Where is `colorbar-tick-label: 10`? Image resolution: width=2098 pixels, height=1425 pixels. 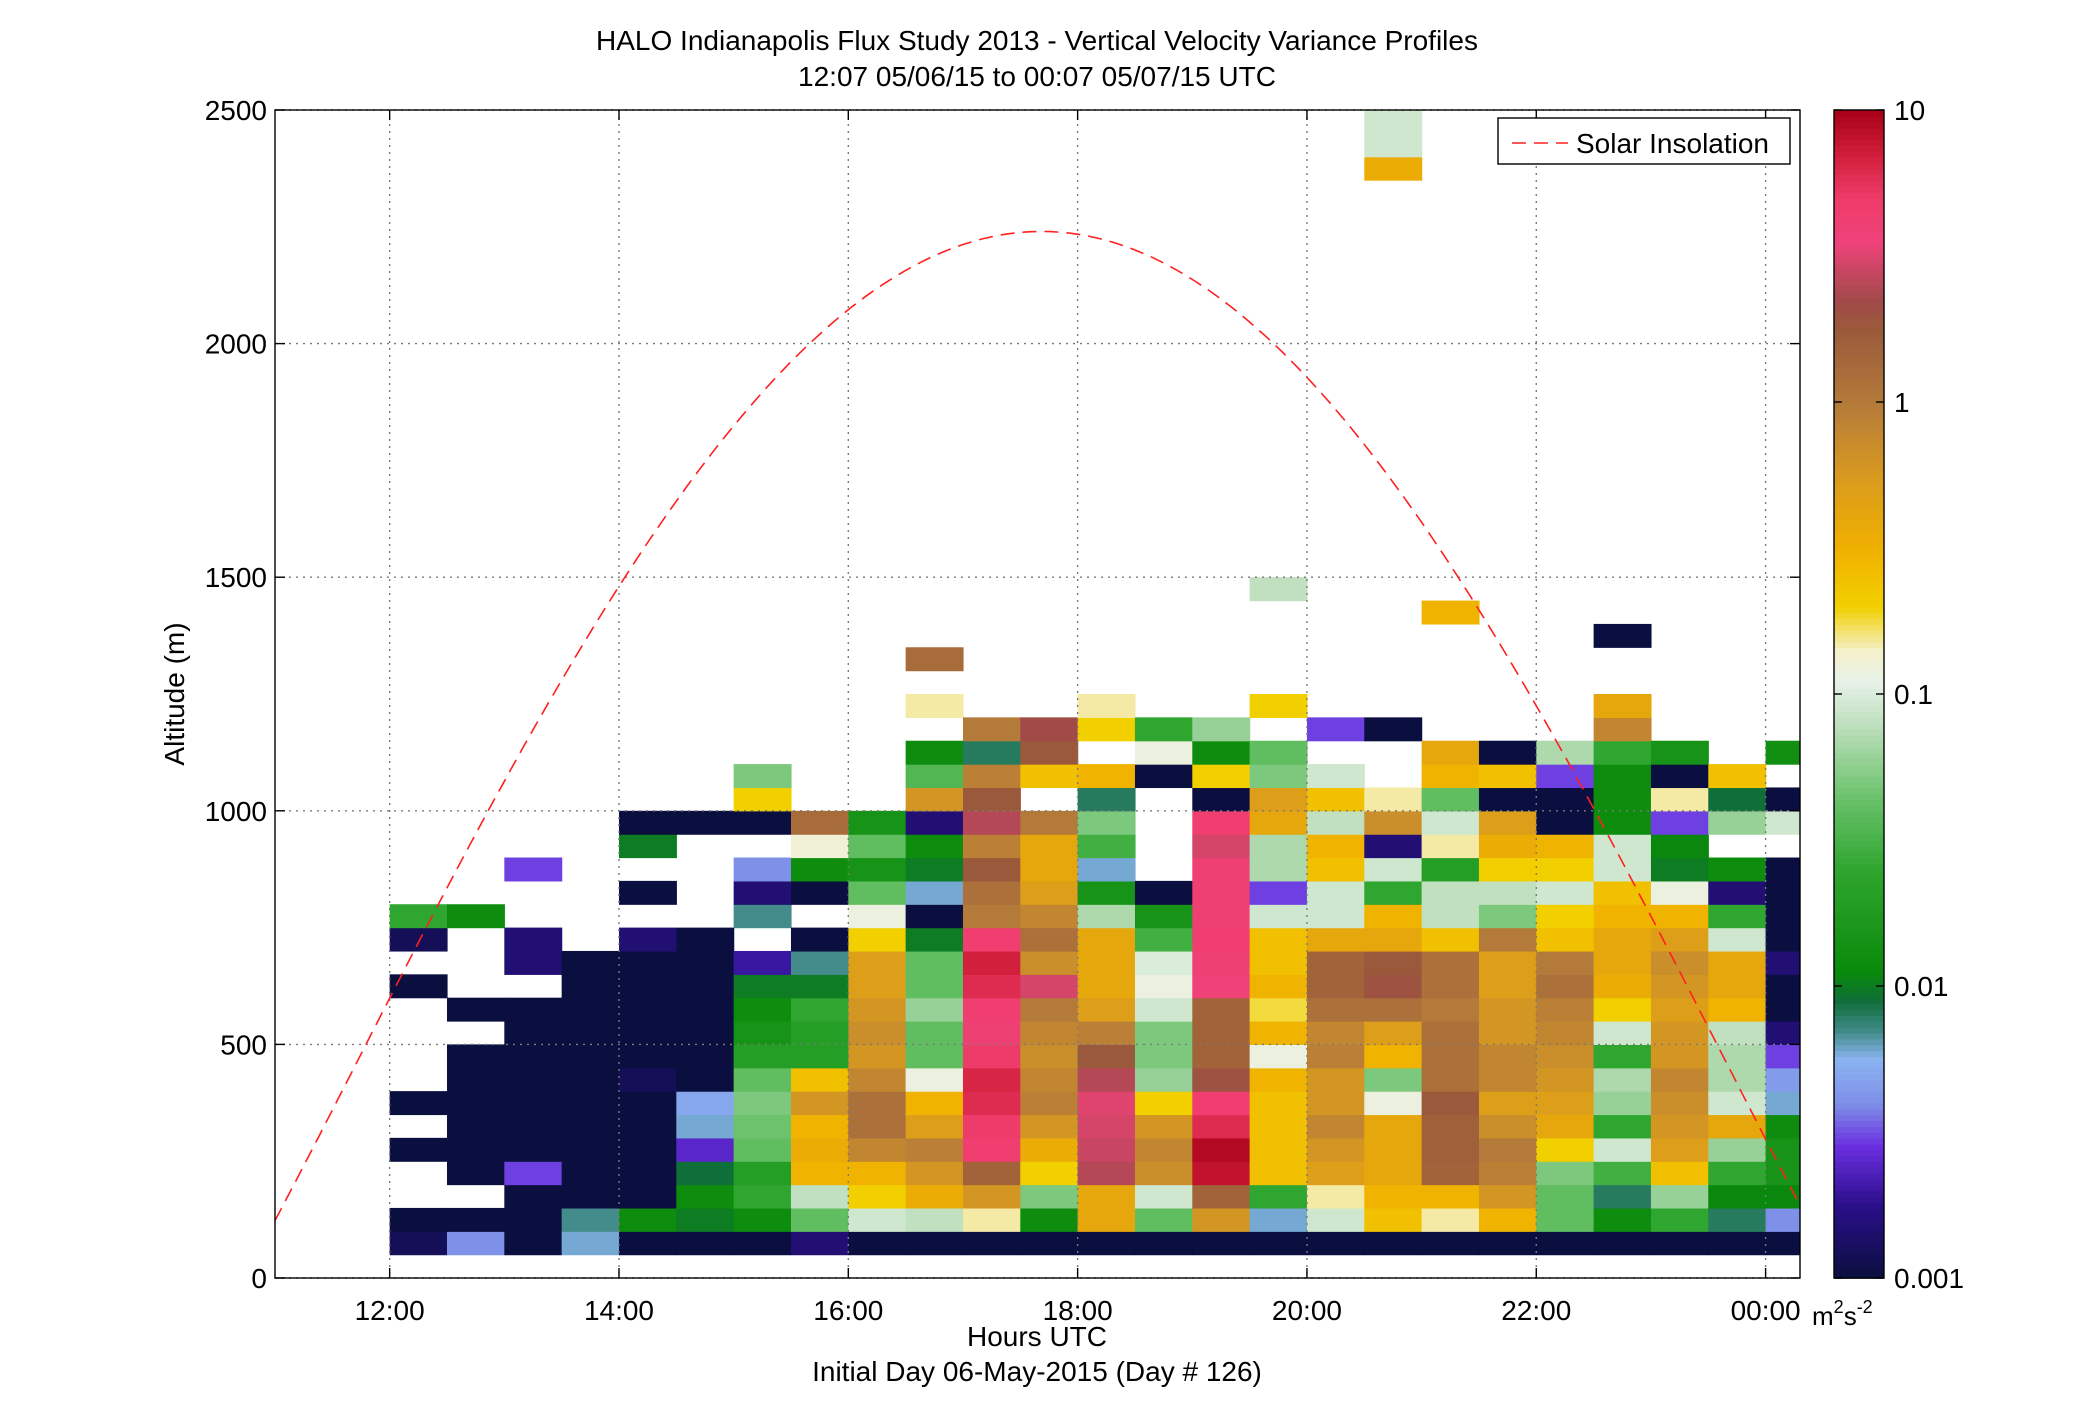
colorbar-tick-label: 10 is located at coordinates (1909, 110).